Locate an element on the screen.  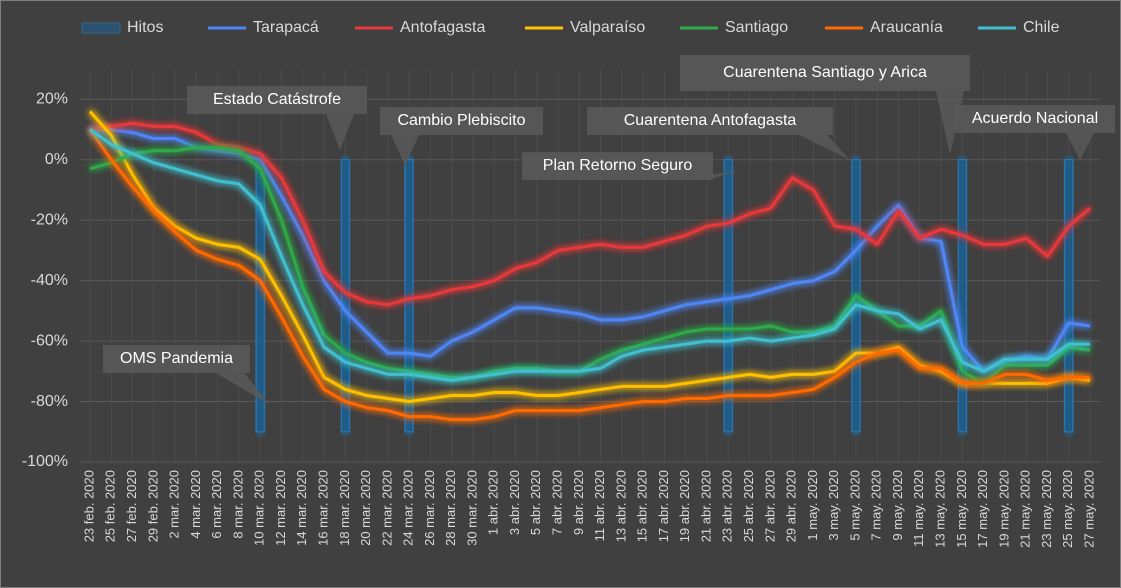
x-tick-label: 1 abr. 2020 is located at coordinates (493, 502).